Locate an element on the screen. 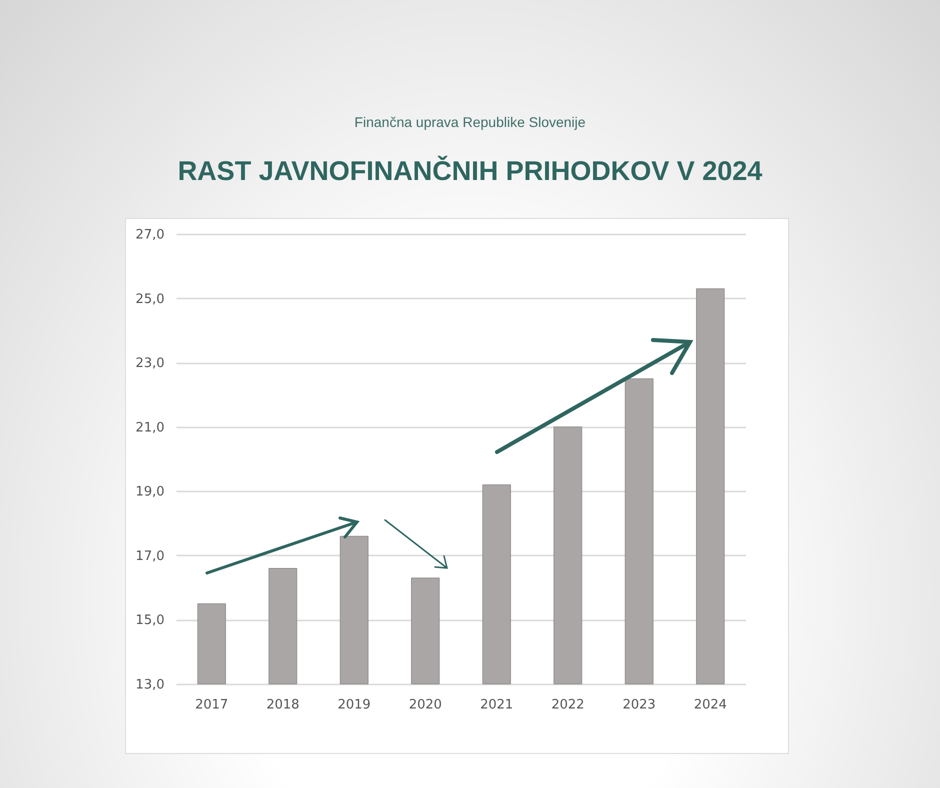  x-tick-label: 2019 is located at coordinates (354, 705).